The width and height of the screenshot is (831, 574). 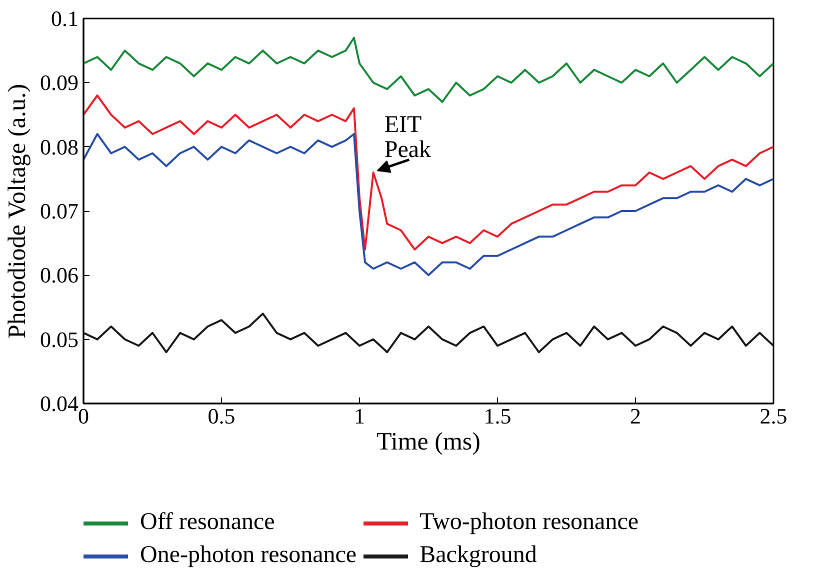 I want to click on legend-label: One-photon resonance, so click(x=248, y=555).